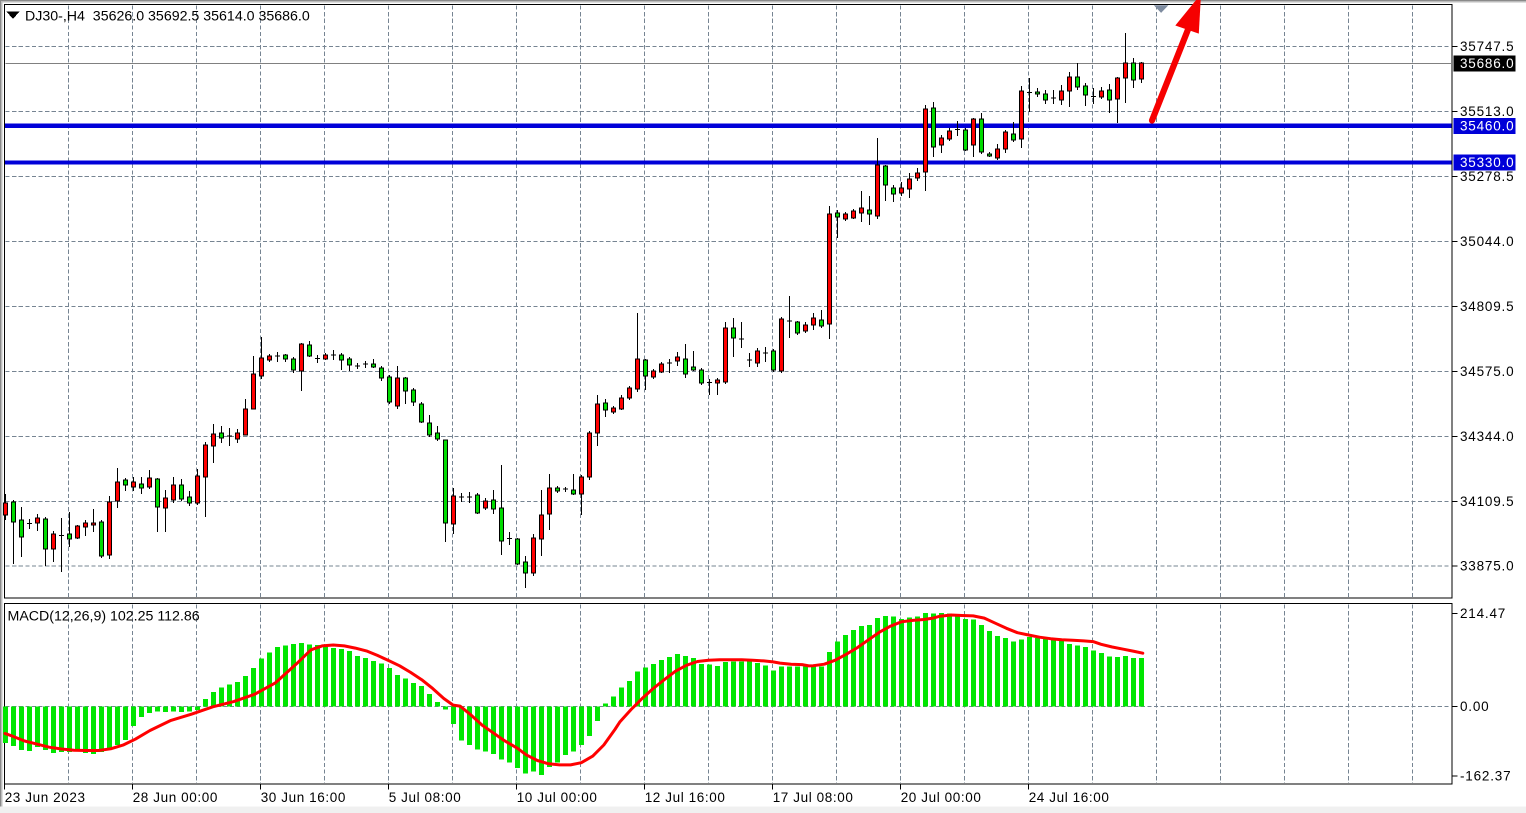 This screenshot has width=1526, height=813. What do you see at coordinates (1487, 63) in the screenshot?
I see `svg-text: 35686.0` at bounding box center [1487, 63].